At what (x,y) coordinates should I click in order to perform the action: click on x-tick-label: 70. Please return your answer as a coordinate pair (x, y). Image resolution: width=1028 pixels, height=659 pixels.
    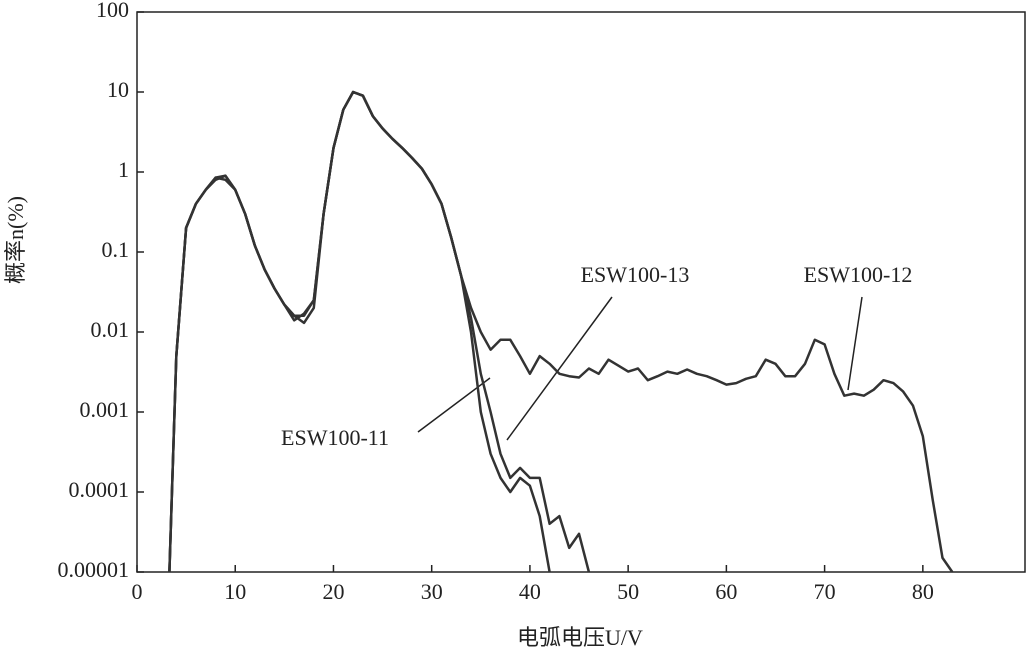
    Looking at the image, I should click on (825, 591).